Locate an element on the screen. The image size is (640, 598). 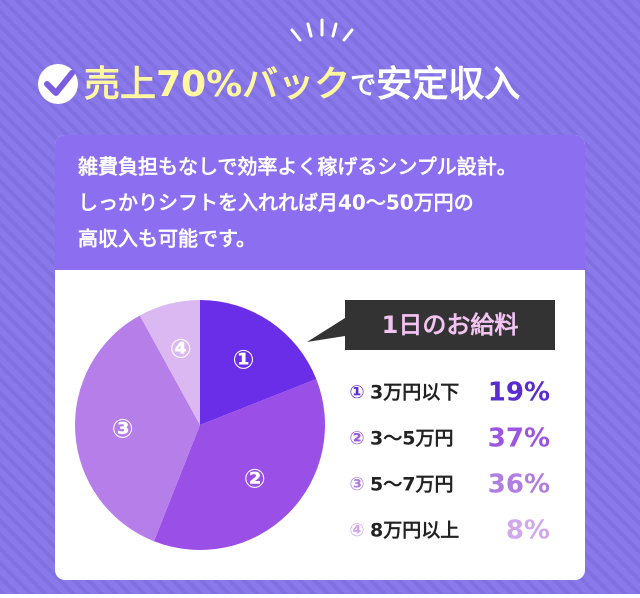
slice-marker: ③ is located at coordinates (123, 429).